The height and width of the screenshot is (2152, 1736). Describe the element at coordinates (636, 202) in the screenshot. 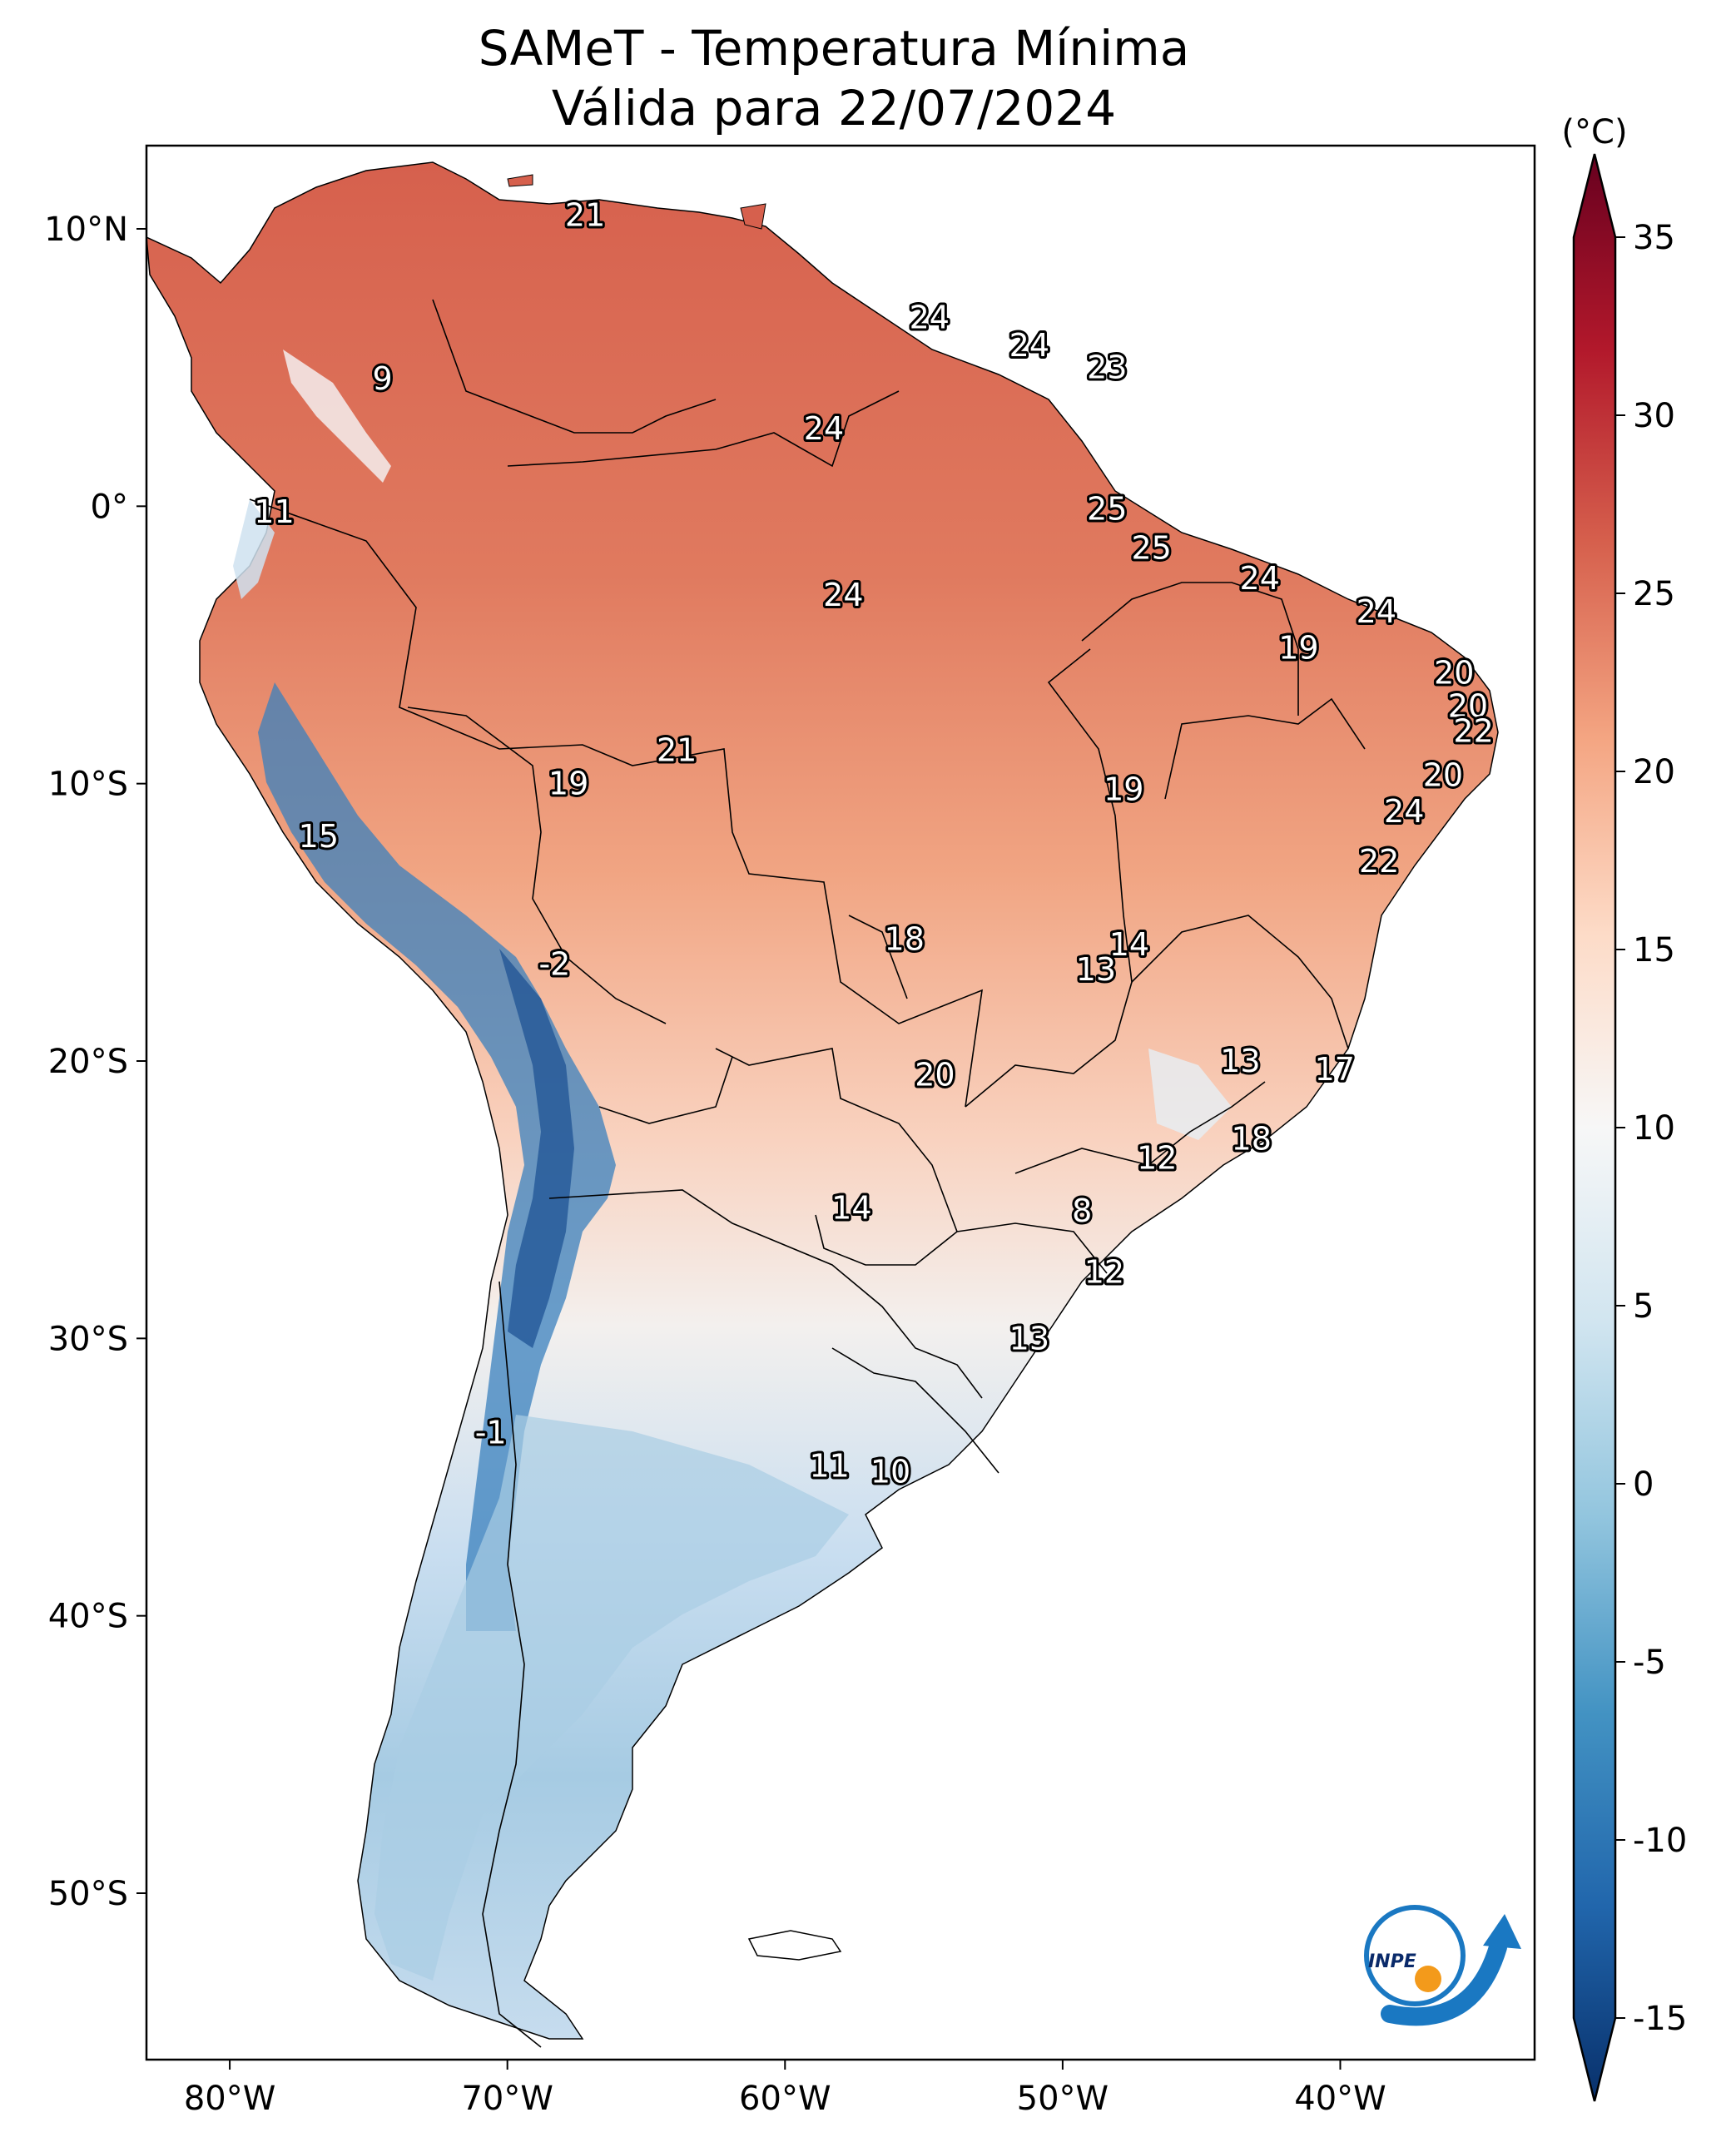

I see `caribbean-islands` at that location.